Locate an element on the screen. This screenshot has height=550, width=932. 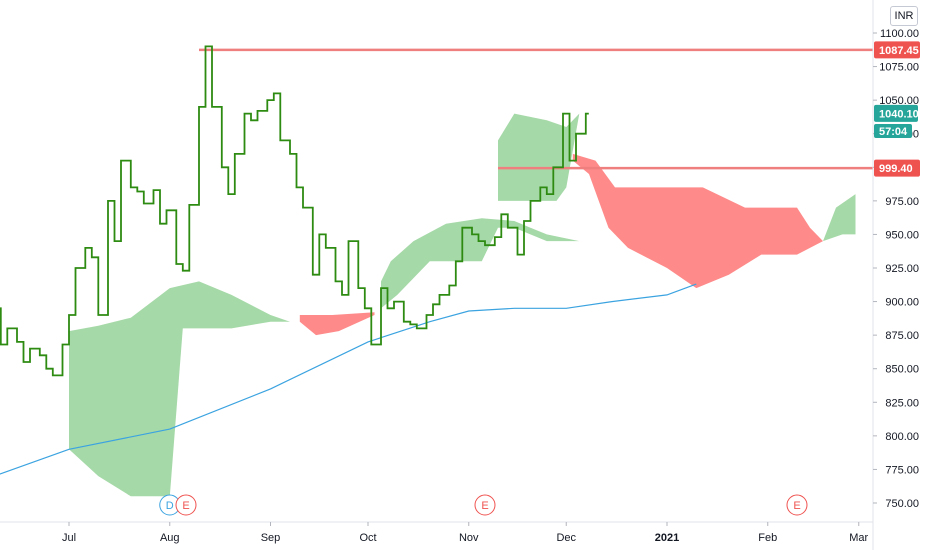
price-tick-label: 925.00 is located at coordinates (902, 269).